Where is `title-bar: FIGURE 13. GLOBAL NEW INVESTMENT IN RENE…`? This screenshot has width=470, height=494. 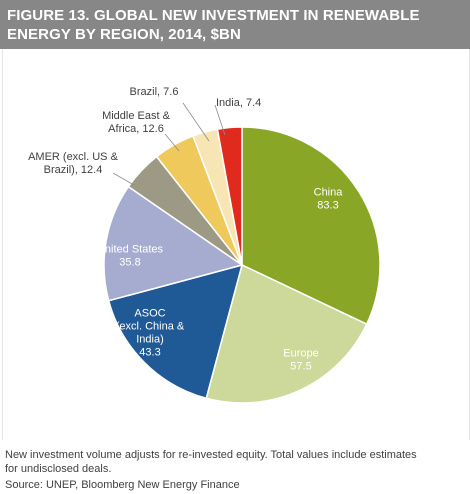
title-bar: FIGURE 13. GLOBAL NEW INVESTMENT IN RENE… is located at coordinates (235, 24).